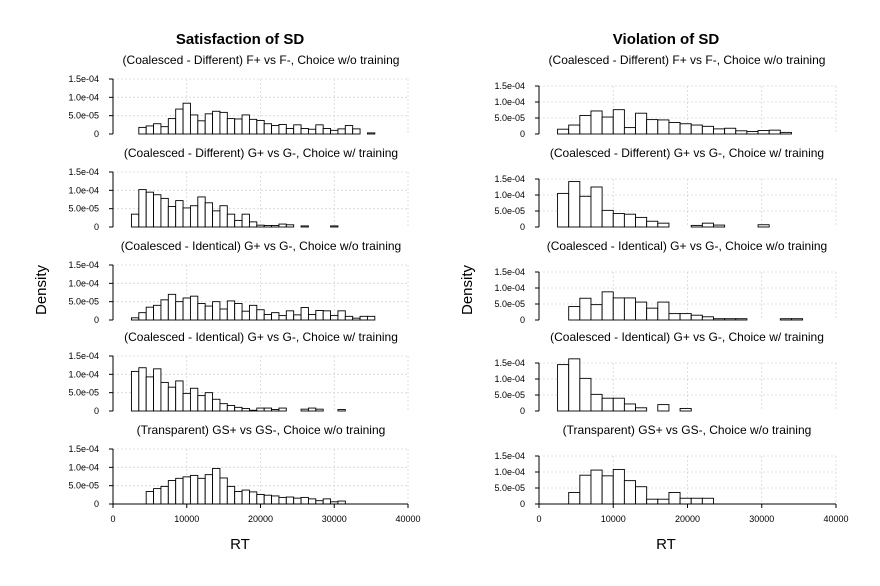  What do you see at coordinates (666, 39) in the screenshot?
I see `column-title: Violation of SD` at bounding box center [666, 39].